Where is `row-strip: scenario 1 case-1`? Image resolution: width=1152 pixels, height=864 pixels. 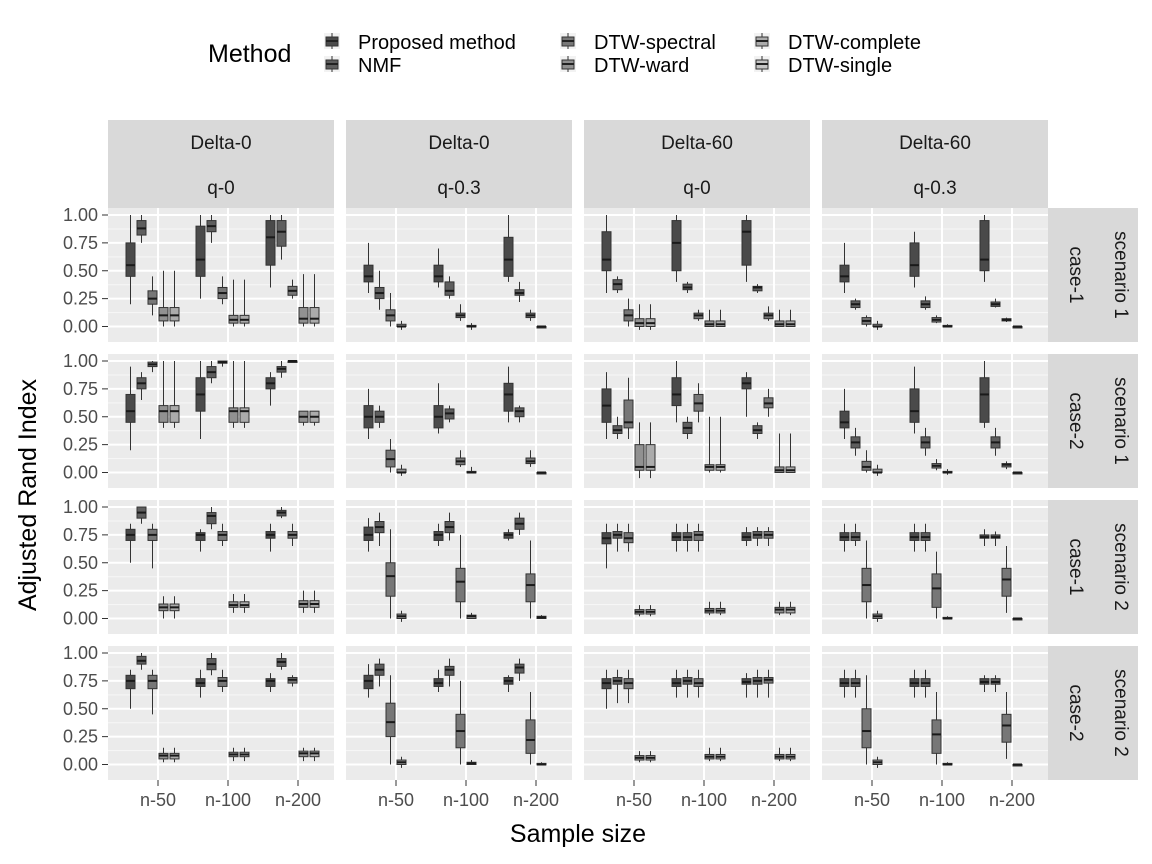
row-strip: scenario 1 case-1 is located at coordinates (1093, 275).